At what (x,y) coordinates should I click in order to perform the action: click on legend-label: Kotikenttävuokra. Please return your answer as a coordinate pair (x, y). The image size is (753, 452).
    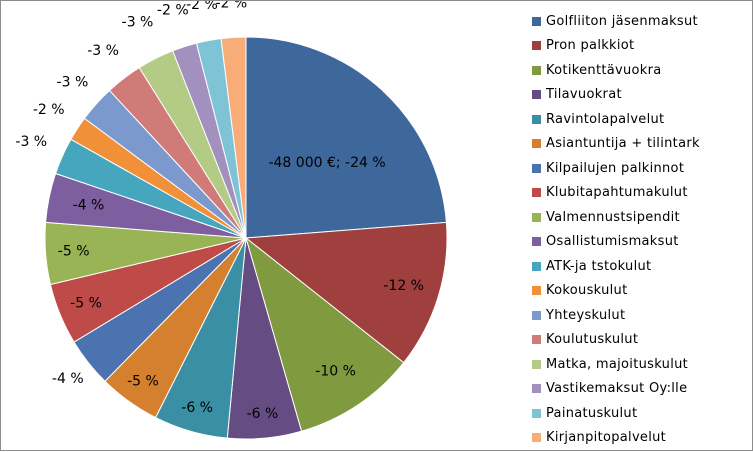
    Looking at the image, I should click on (604, 70).